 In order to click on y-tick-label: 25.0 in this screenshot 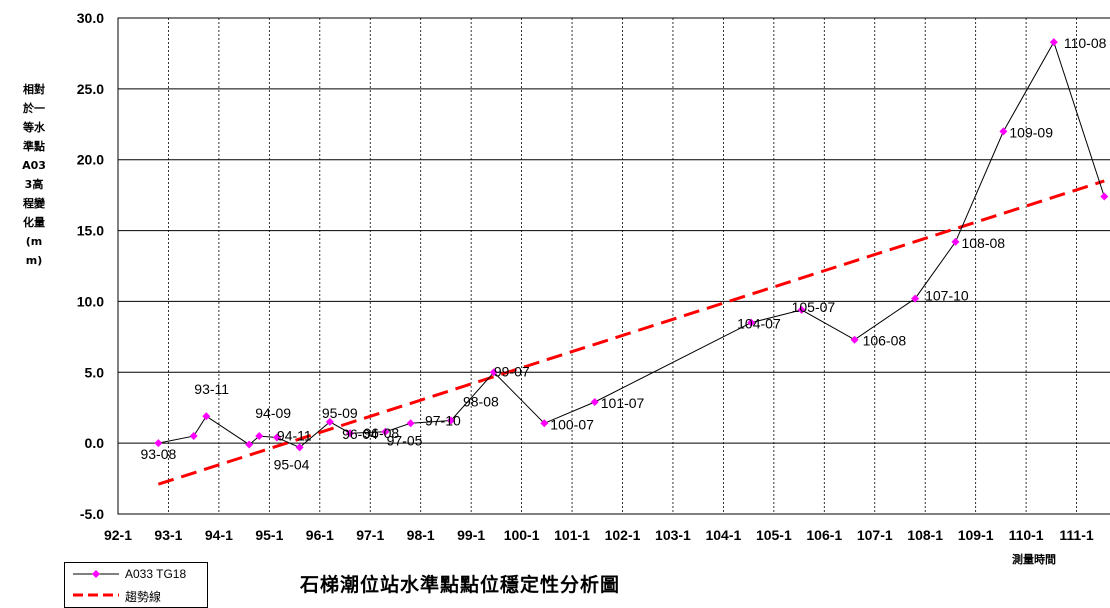, I will do `click(90, 89)`.